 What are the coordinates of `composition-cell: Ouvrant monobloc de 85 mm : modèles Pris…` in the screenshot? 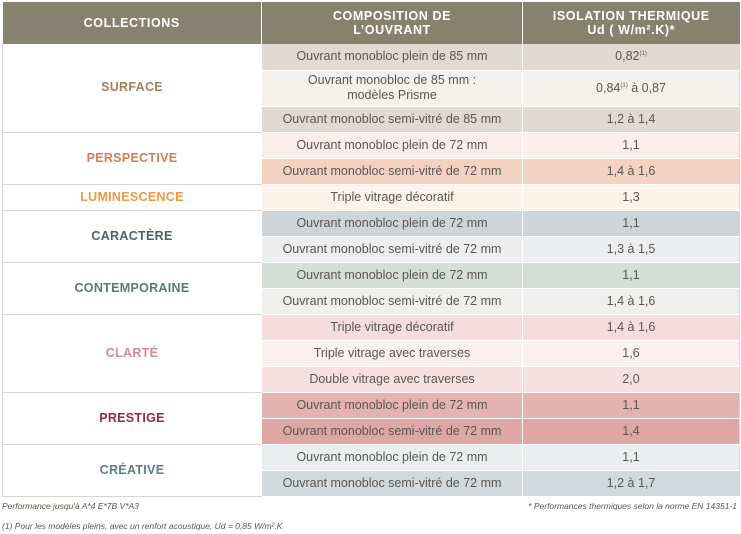 It's located at (392, 88).